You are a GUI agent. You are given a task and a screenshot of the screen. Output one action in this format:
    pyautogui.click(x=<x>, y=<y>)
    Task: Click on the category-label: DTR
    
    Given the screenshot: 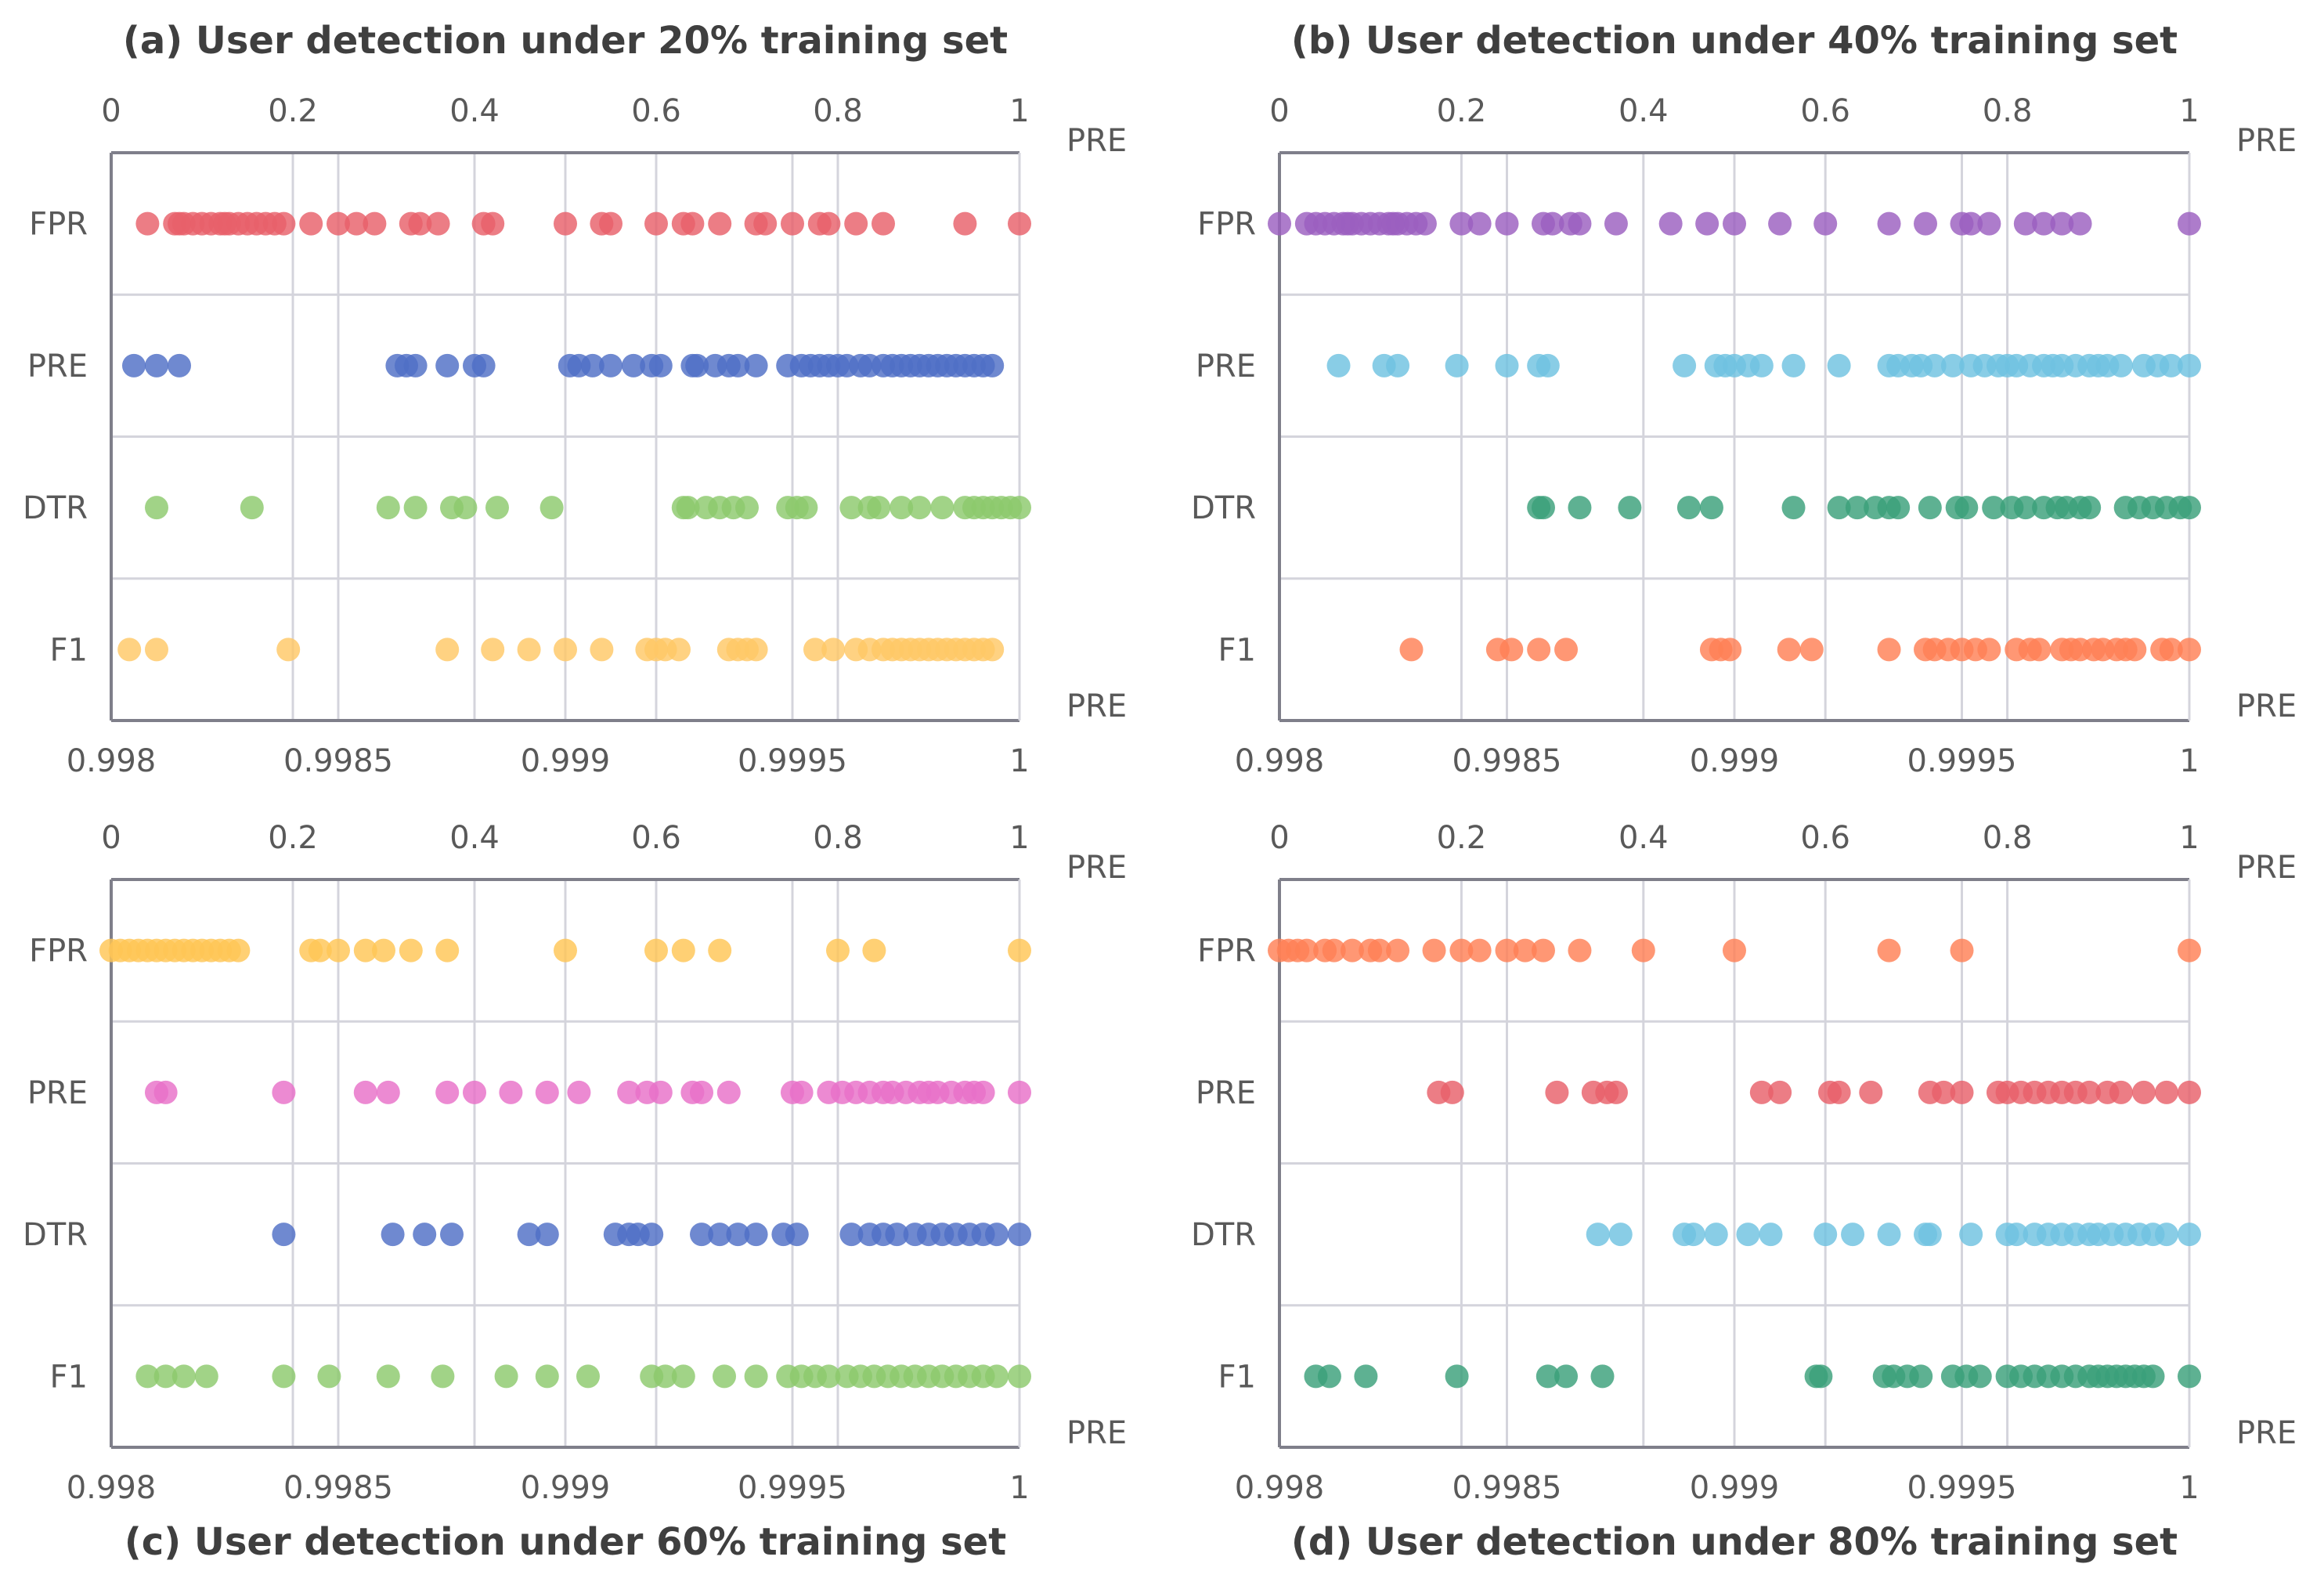 What is the action you would take?
    pyautogui.click(x=55, y=1235)
    